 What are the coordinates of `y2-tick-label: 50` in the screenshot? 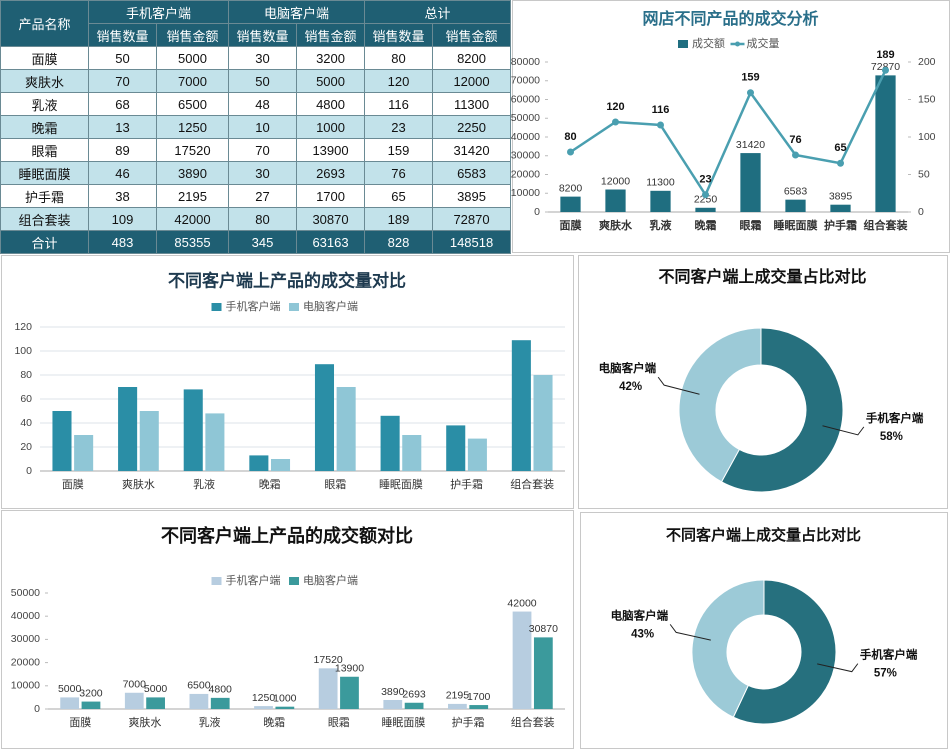 It's located at (924, 174).